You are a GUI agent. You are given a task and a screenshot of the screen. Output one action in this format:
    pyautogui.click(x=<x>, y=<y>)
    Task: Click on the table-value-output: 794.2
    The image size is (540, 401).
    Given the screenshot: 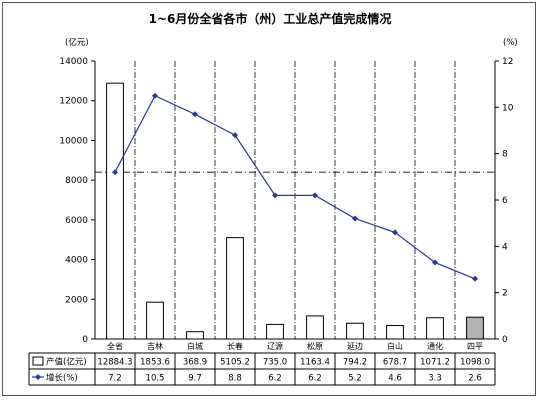 What is the action you would take?
    pyautogui.click(x=355, y=363)
    